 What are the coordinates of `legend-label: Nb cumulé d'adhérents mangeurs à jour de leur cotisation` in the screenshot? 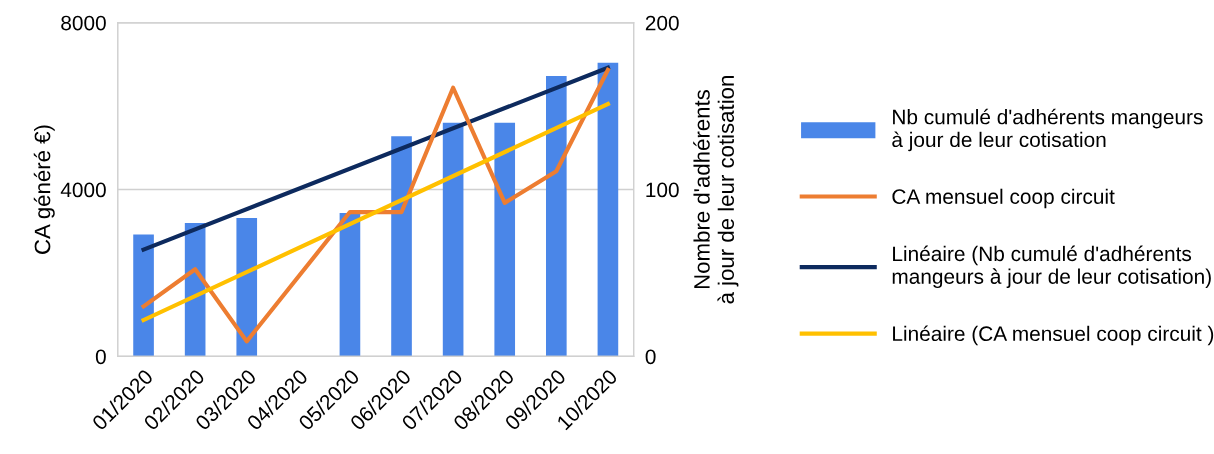 It's located at (1047, 130).